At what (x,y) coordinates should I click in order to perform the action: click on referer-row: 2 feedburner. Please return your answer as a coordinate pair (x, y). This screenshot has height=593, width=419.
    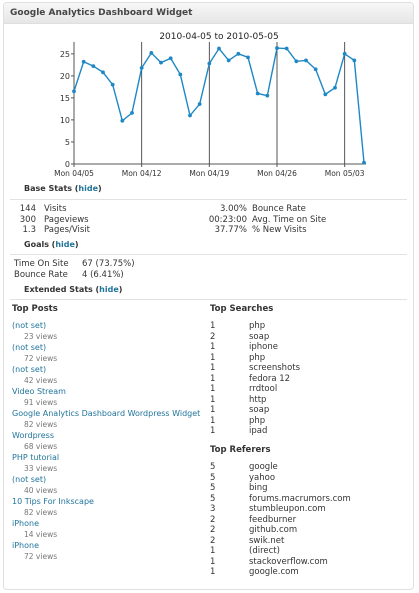
    Looking at the image, I should click on (280, 520).